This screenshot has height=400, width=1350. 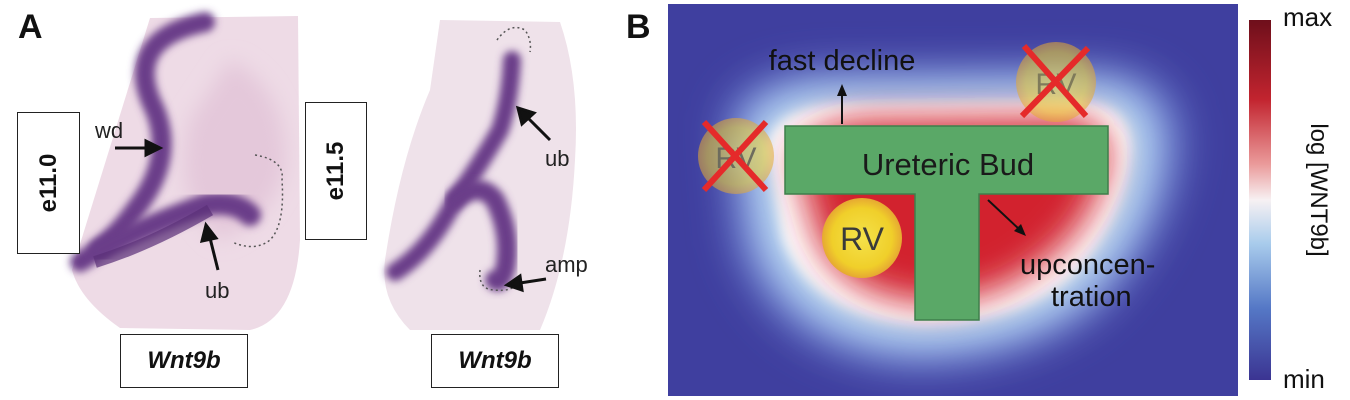 What do you see at coordinates (946, 223) in the screenshot?
I see `ureteric-bud-shape` at bounding box center [946, 223].